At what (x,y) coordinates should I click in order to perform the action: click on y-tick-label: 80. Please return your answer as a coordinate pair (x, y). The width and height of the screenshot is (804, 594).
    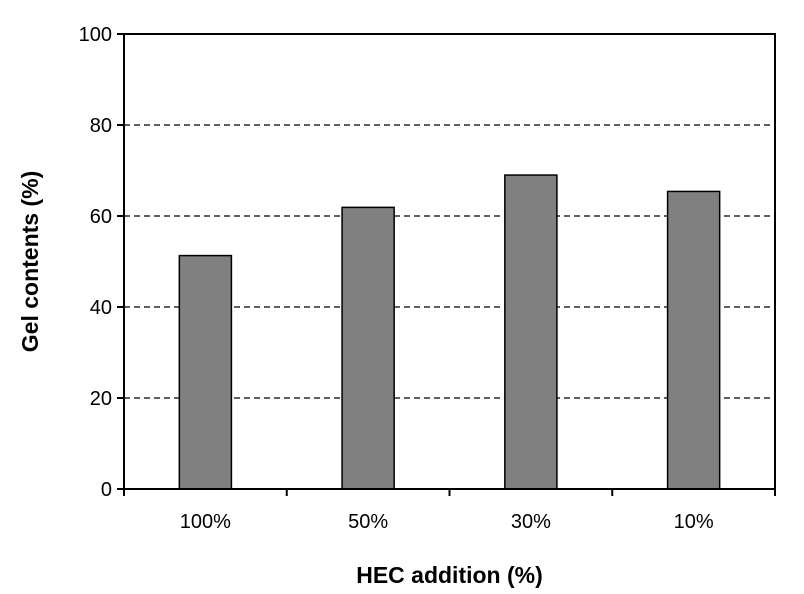
    Looking at the image, I should click on (101, 126).